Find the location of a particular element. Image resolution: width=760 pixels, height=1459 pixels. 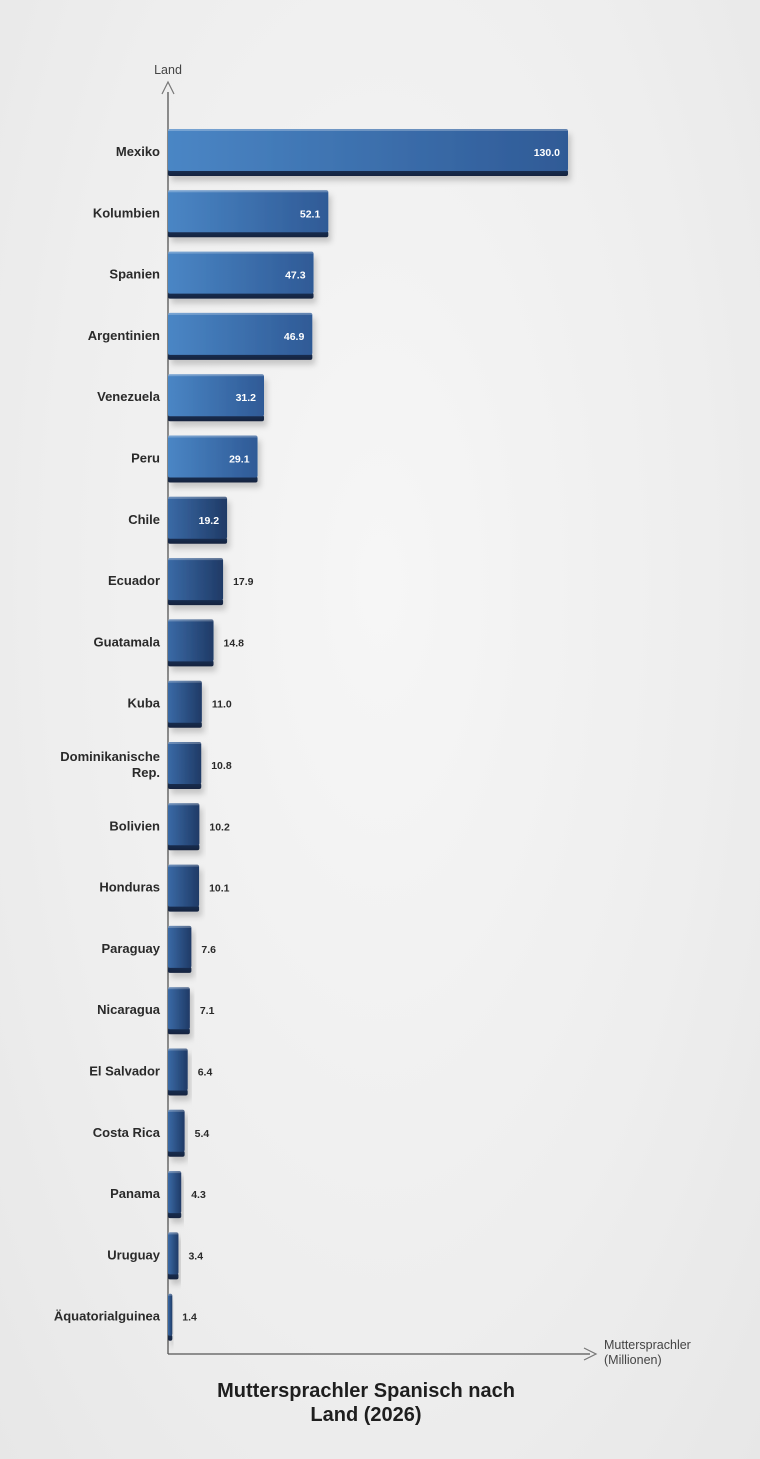

value-label: 46.9 is located at coordinates (294, 337).